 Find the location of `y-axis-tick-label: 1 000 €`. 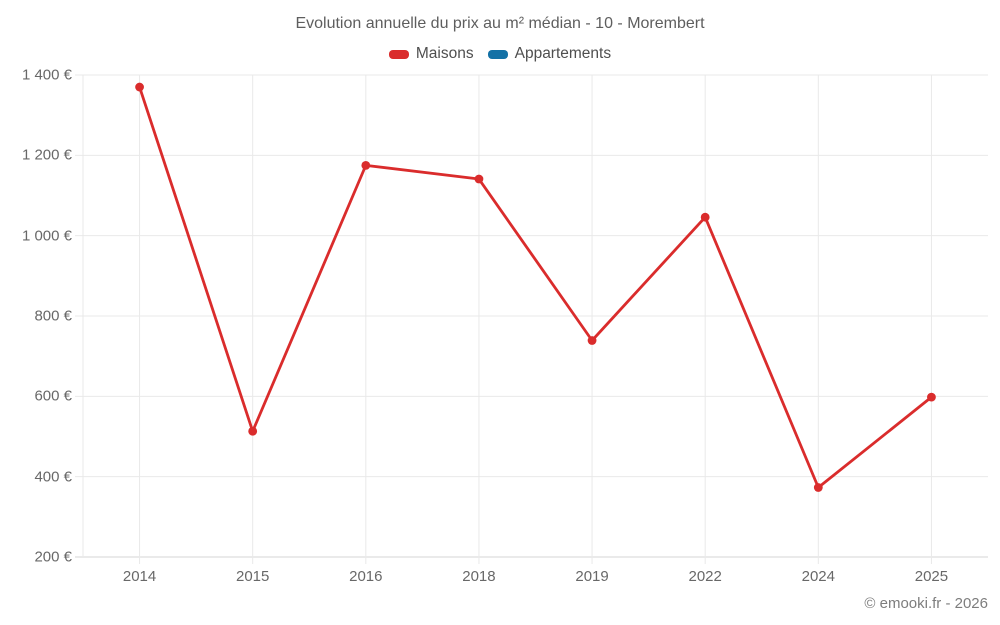

y-axis-tick-label: 1 000 € is located at coordinates (46, 236).